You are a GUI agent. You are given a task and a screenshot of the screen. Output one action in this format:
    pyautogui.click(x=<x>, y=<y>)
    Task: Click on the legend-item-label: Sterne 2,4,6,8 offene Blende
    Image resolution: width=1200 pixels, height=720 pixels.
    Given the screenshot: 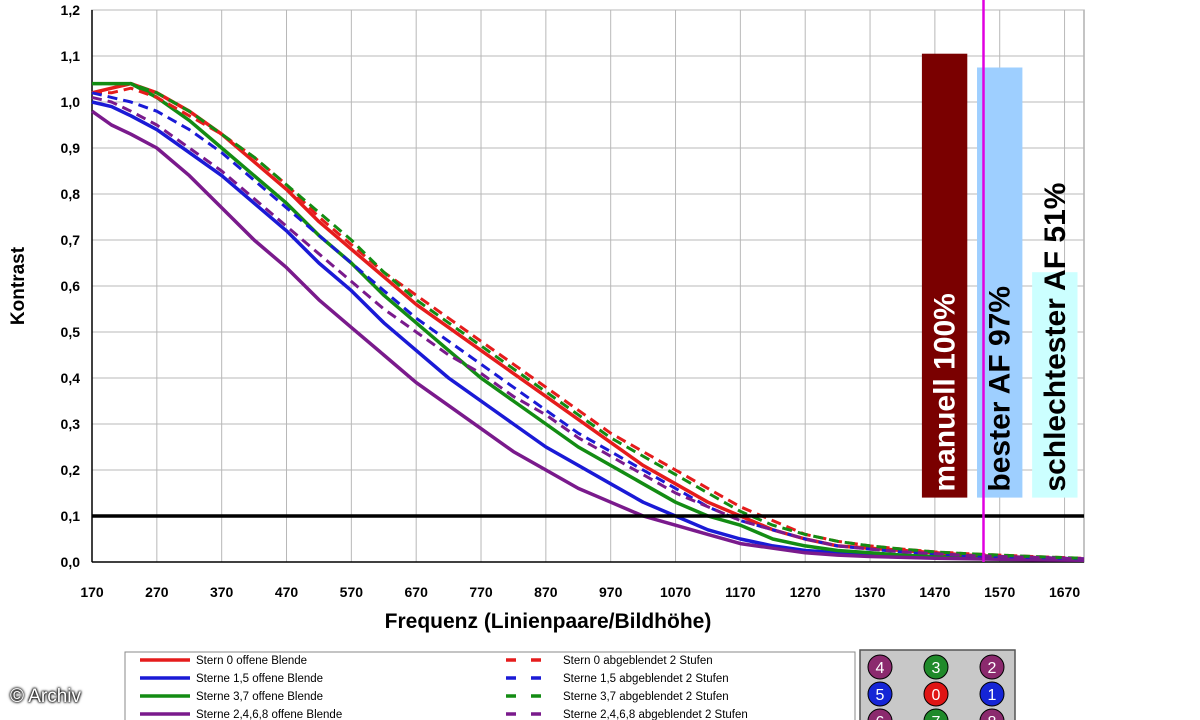 What is the action you would take?
    pyautogui.click(x=269, y=714)
    